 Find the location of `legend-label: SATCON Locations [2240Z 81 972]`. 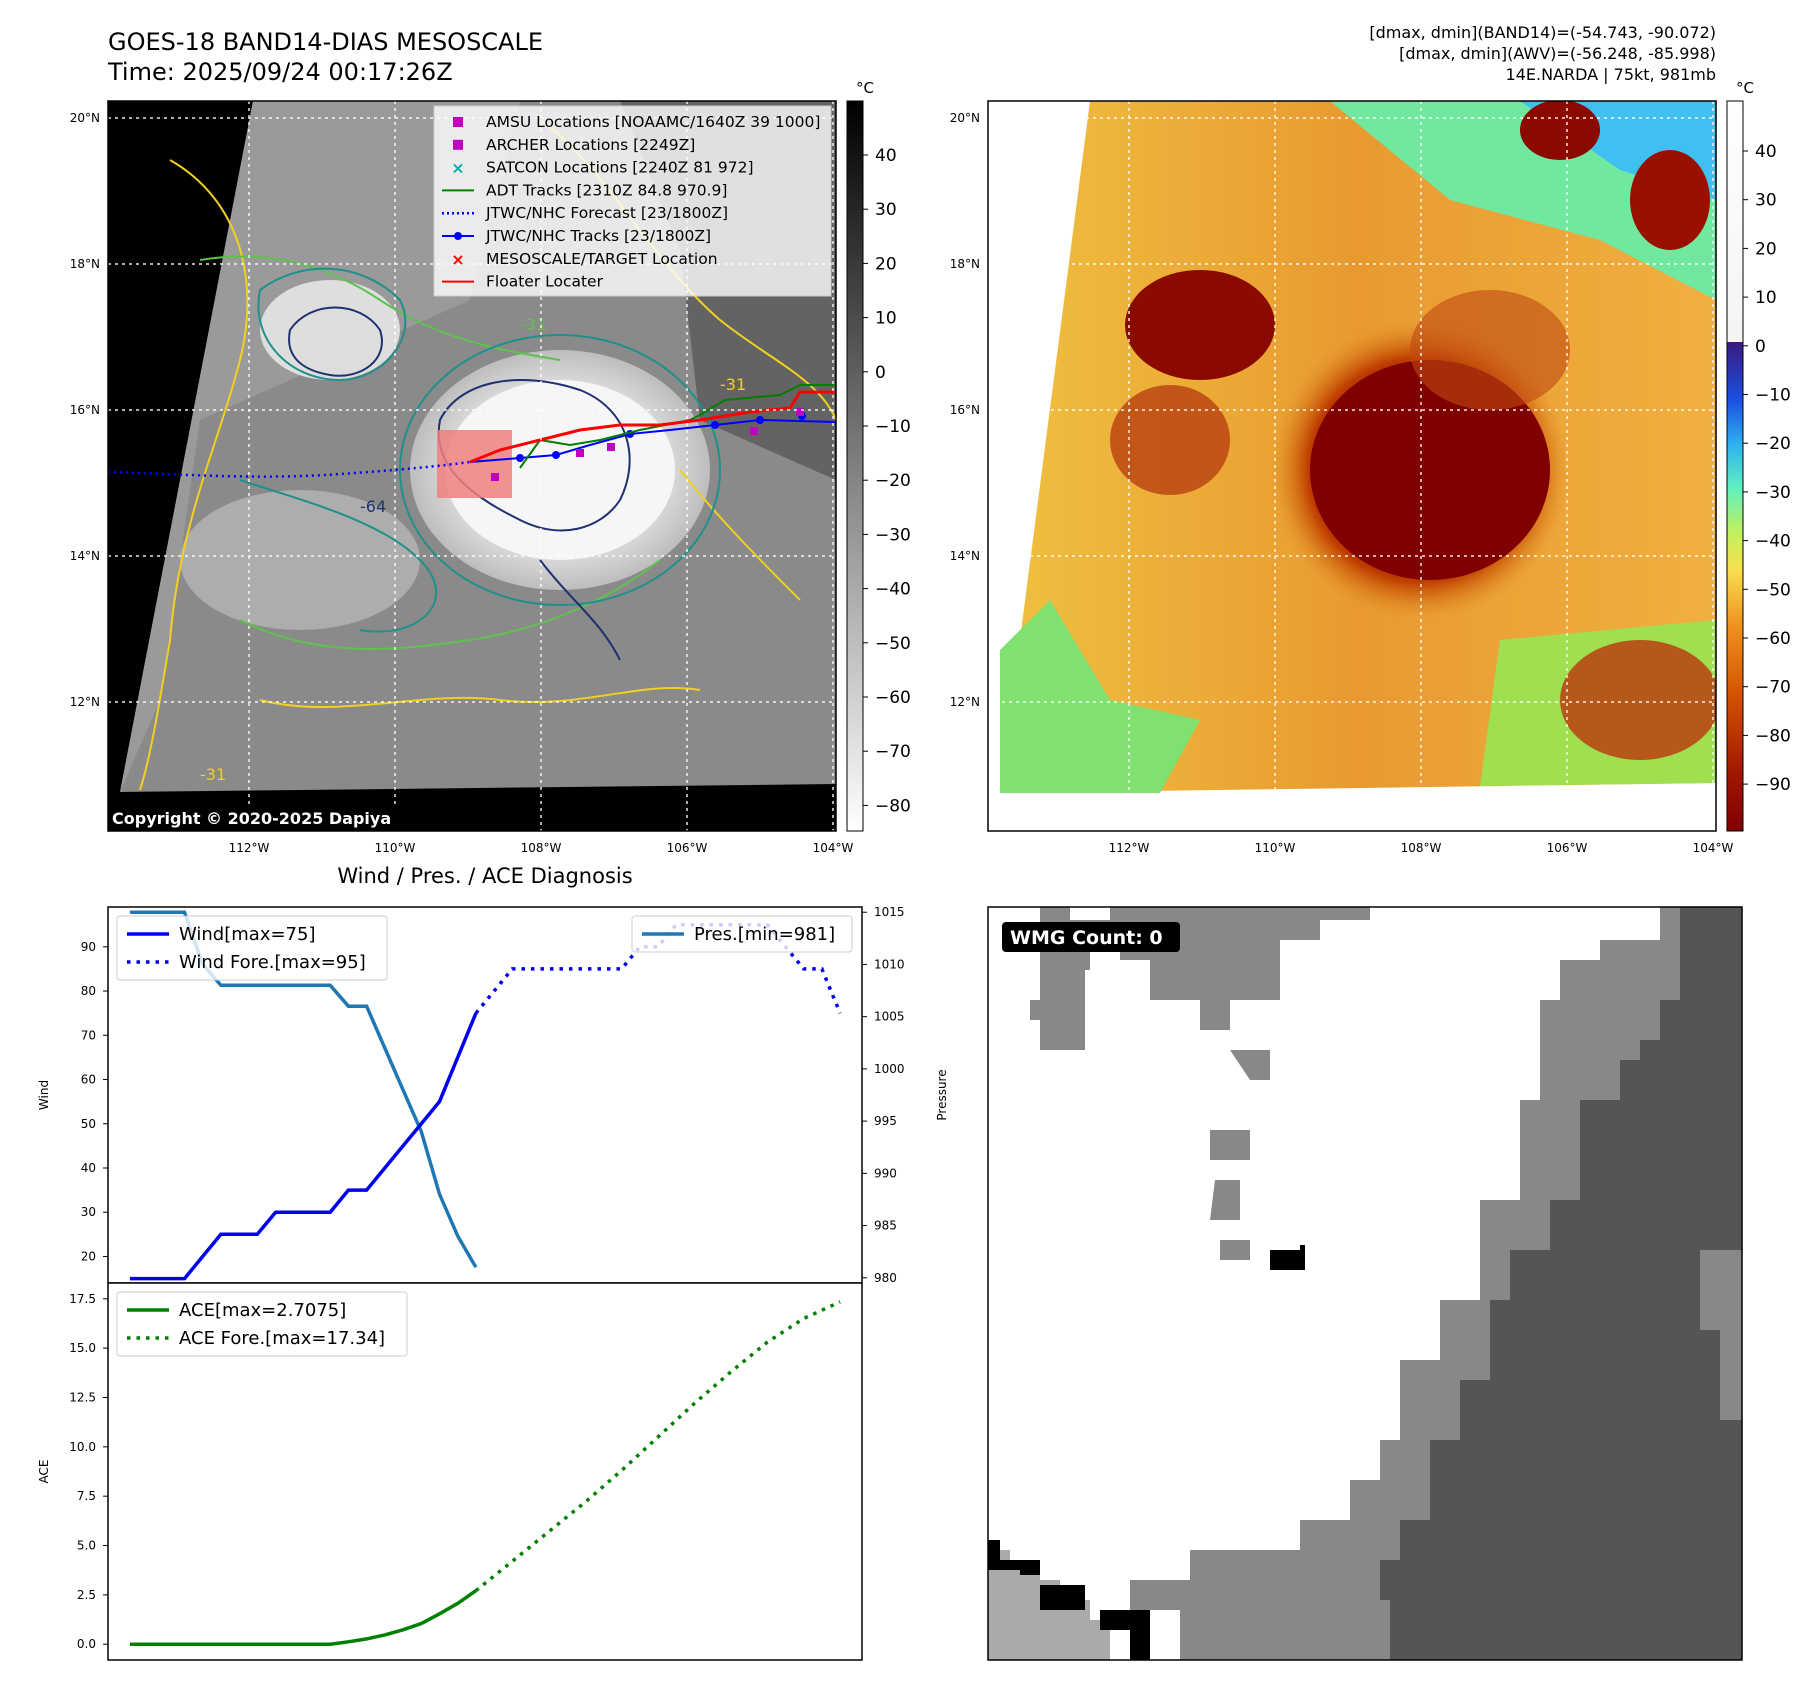

legend-label: SATCON Locations [2240Z 81 972] is located at coordinates (620, 168).